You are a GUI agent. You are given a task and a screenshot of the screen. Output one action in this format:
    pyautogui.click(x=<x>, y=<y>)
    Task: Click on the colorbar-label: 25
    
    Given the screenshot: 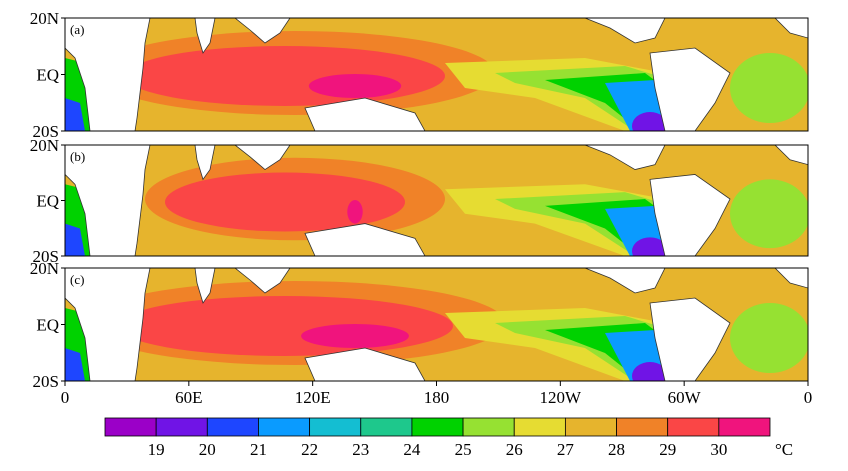 What is the action you would take?
    pyautogui.click(x=463, y=449)
    